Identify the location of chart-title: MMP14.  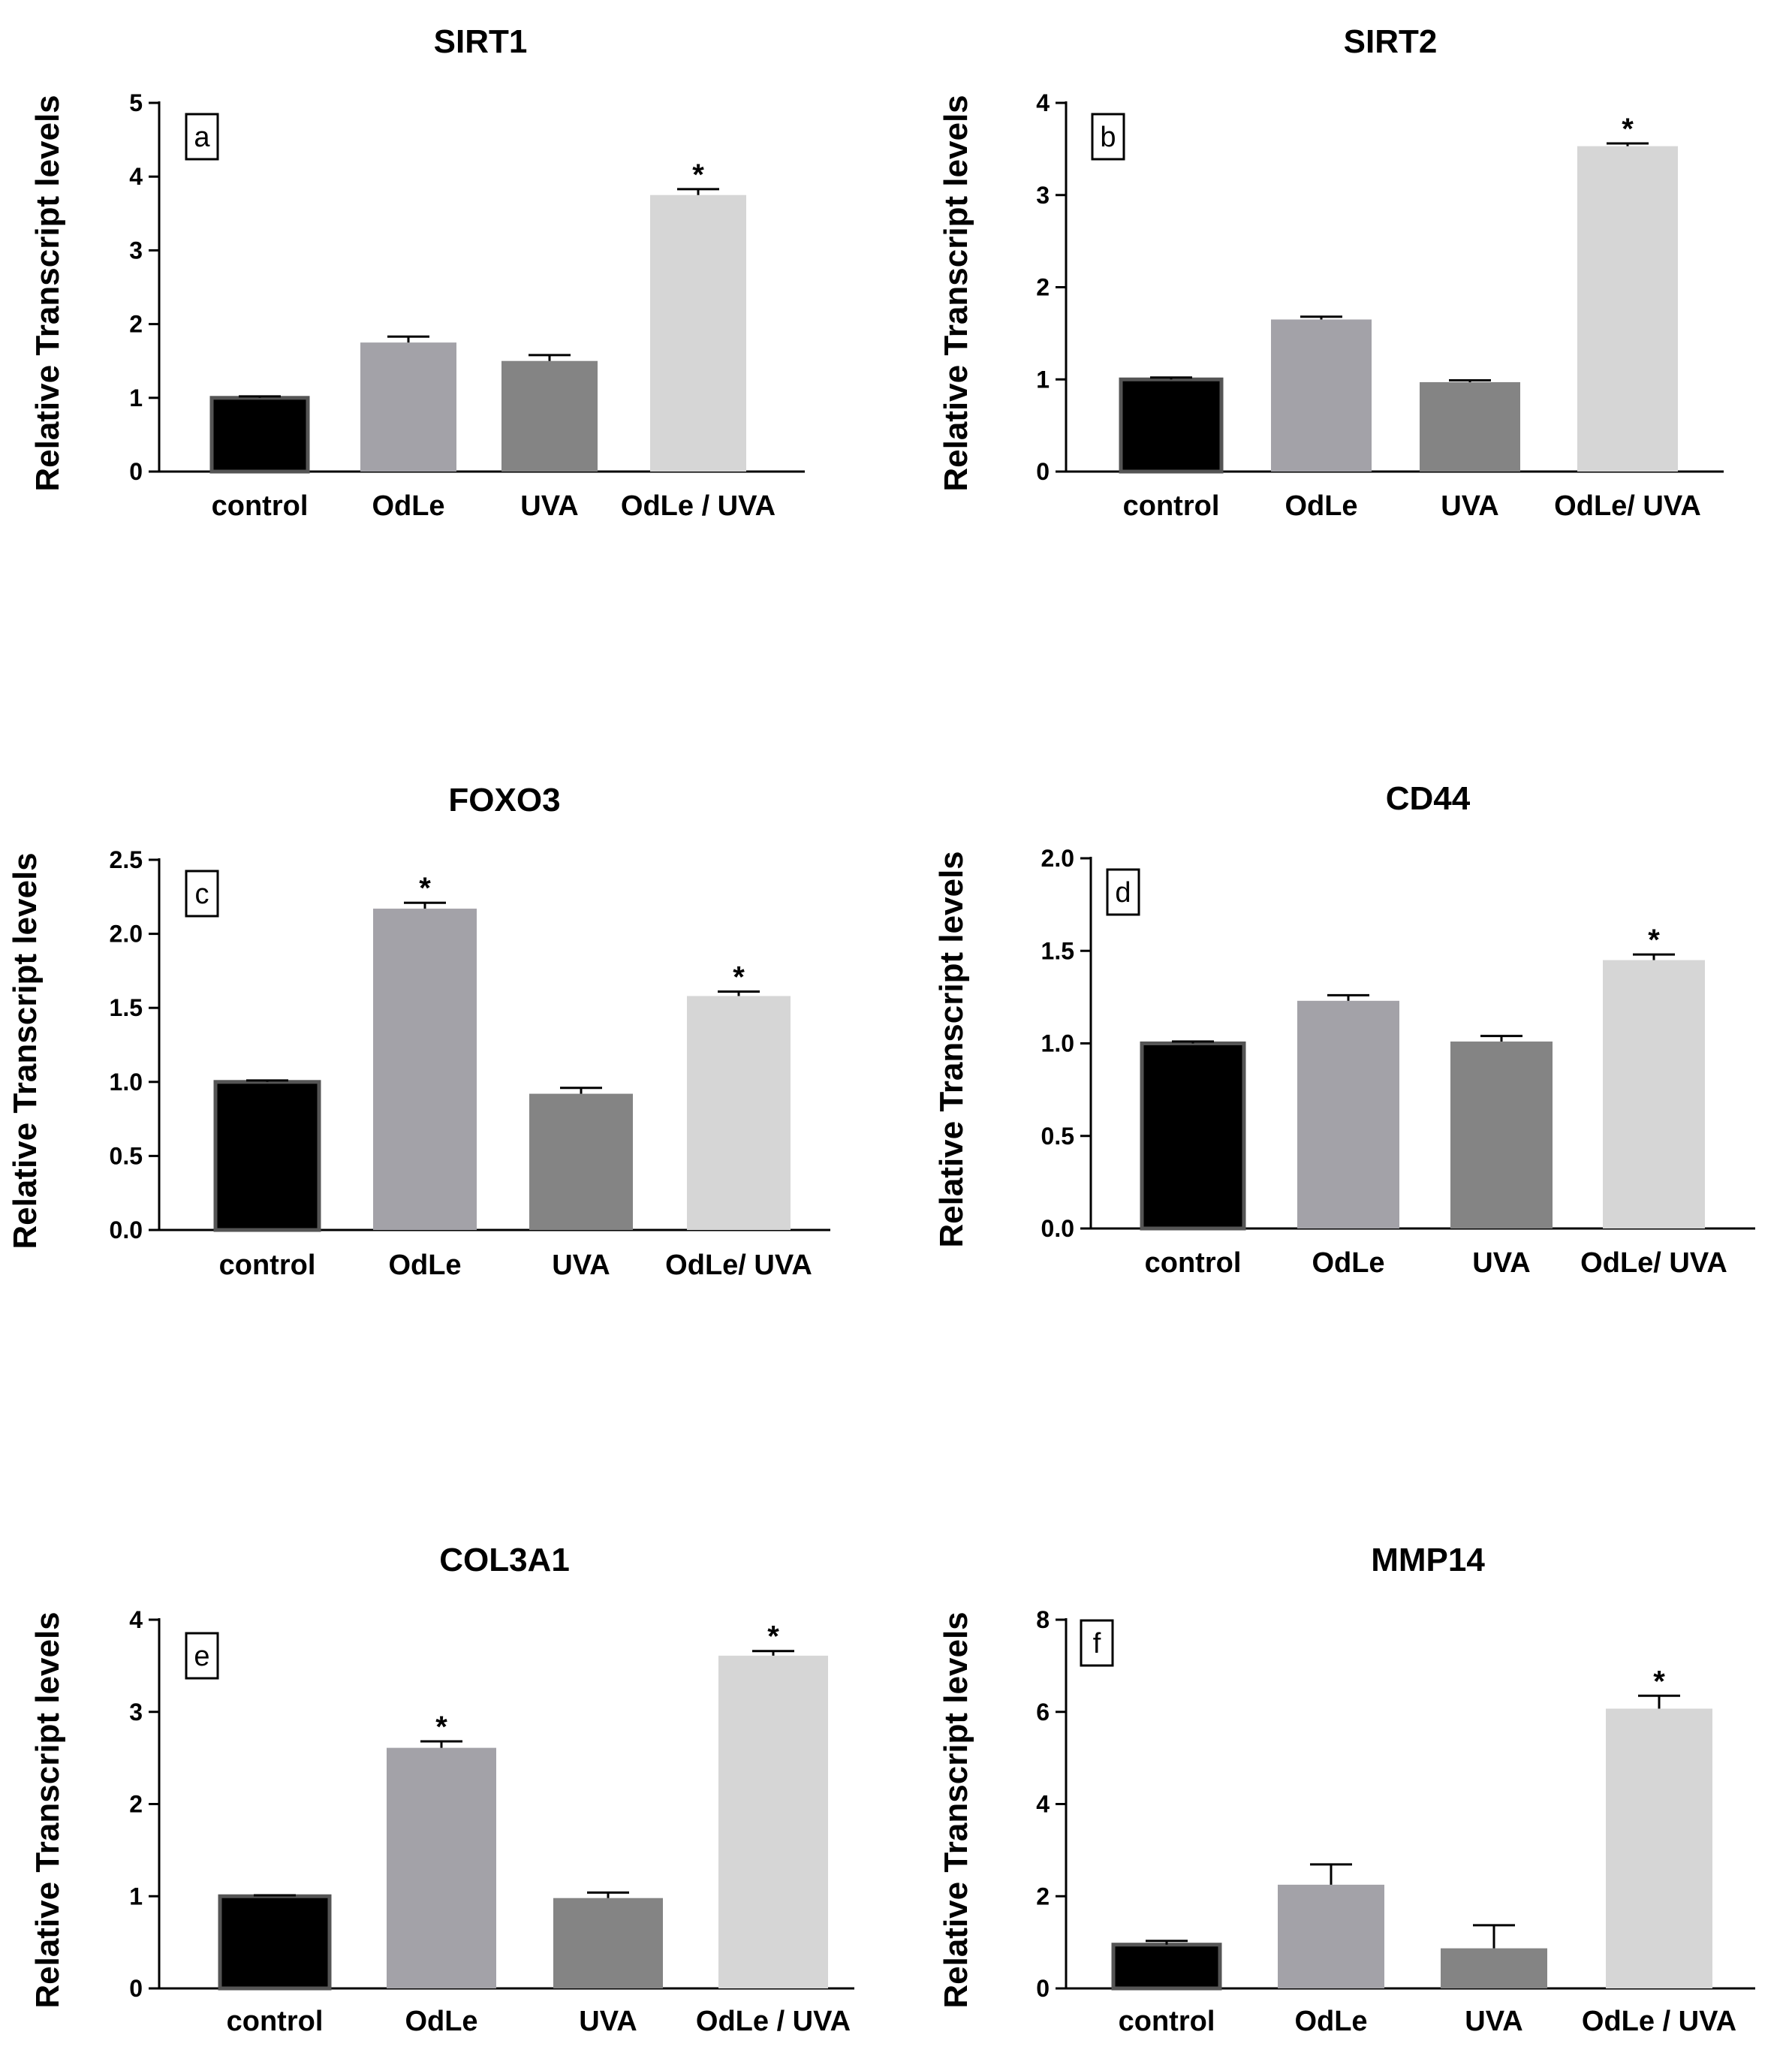
(1428, 1560).